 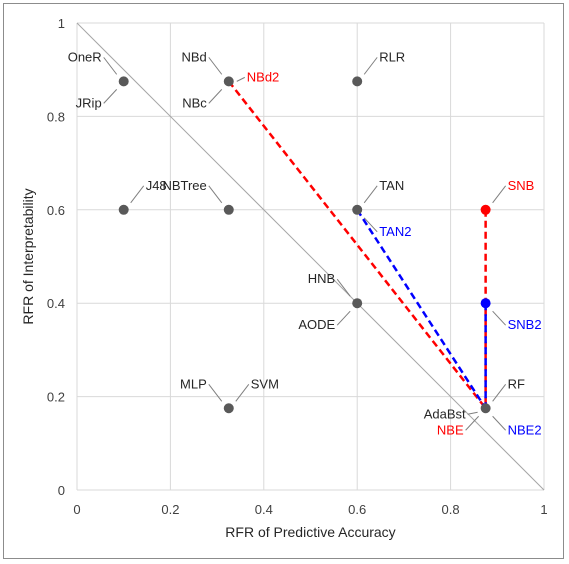 I want to click on x-tick-label: 0.8, so click(x=451, y=509).